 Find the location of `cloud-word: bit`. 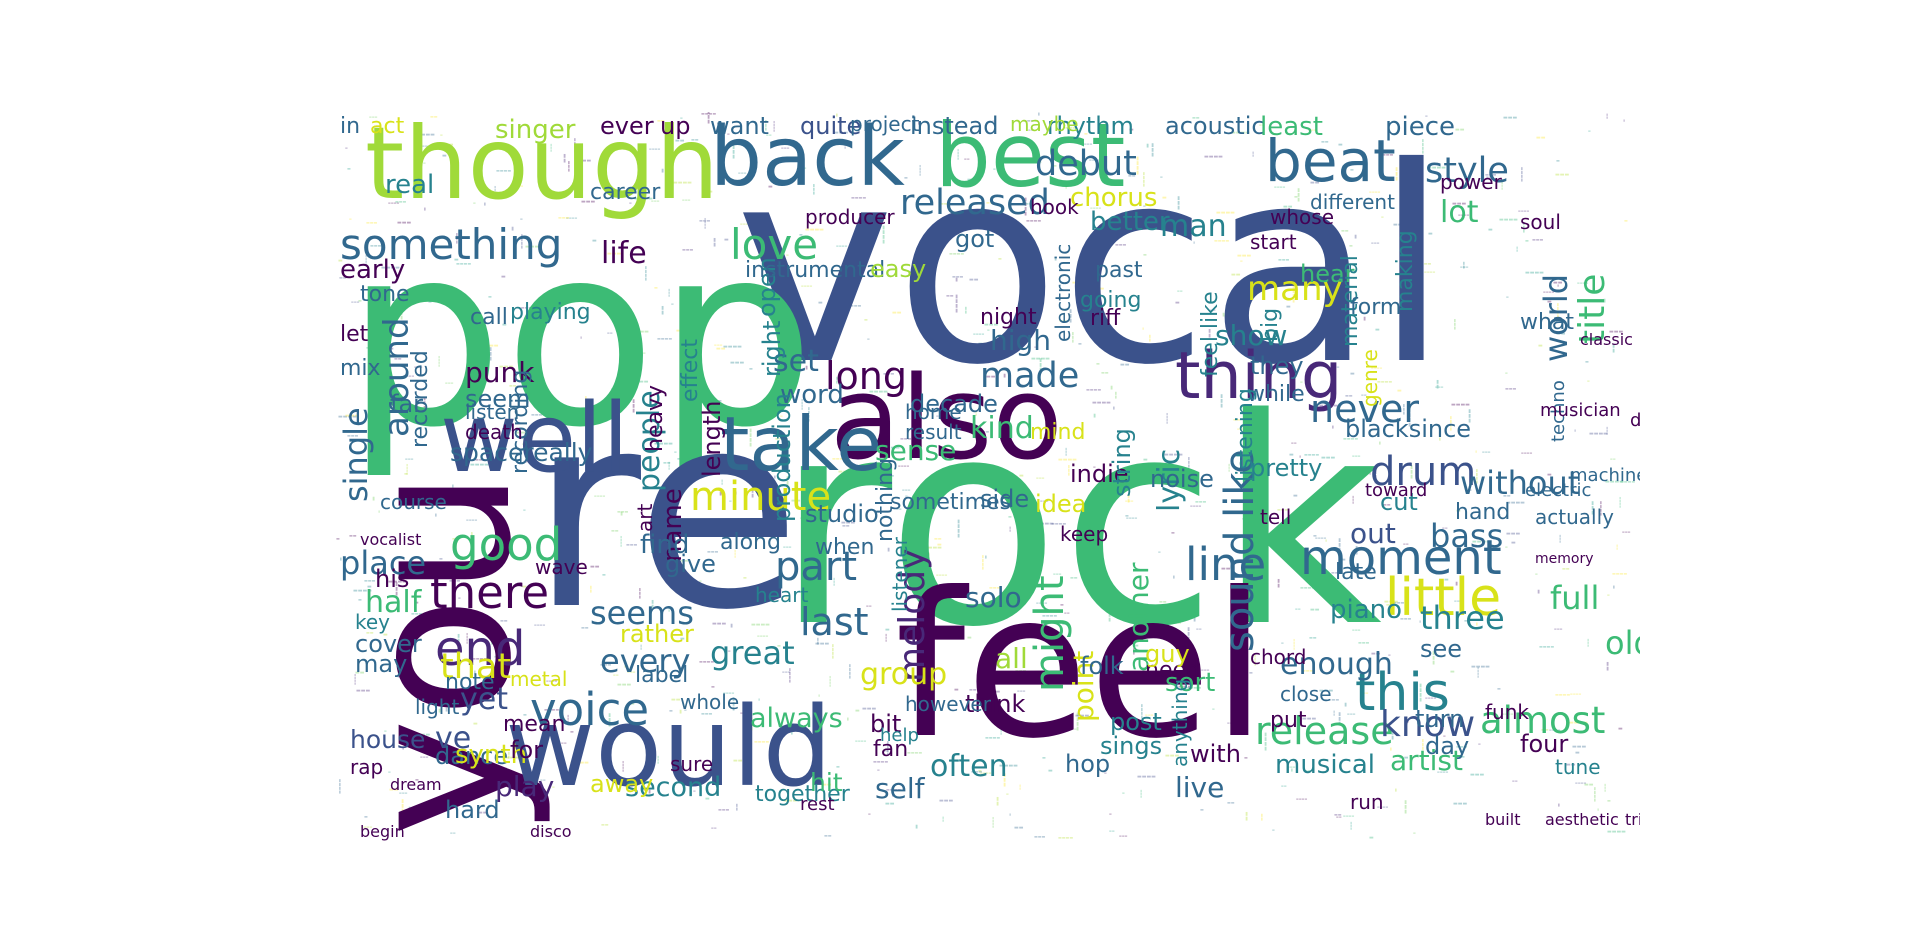

cloud-word: bit is located at coordinates (886, 724).